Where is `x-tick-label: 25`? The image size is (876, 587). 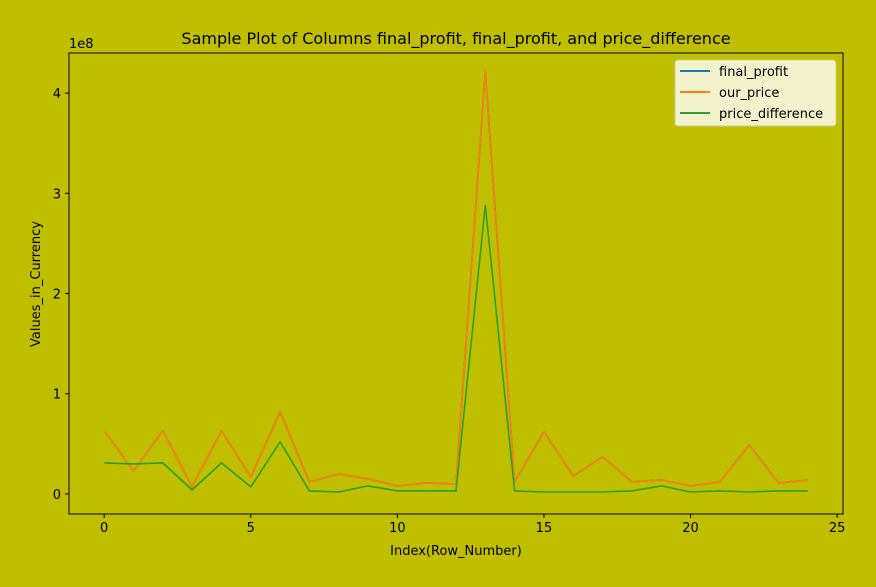
x-tick-label: 25 is located at coordinates (837, 528).